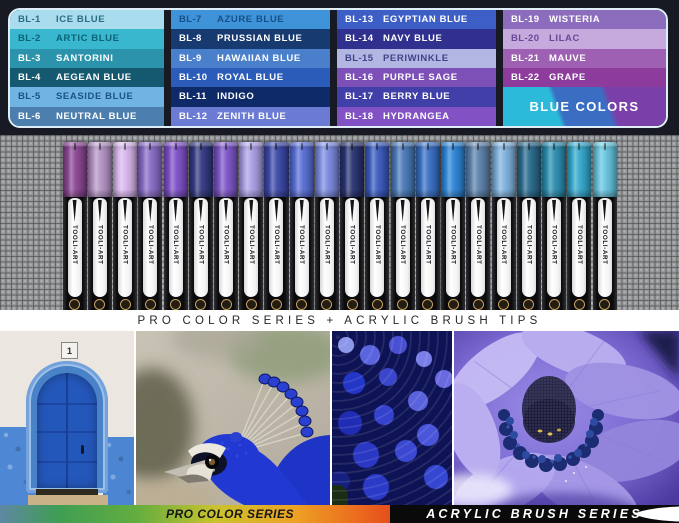 This screenshot has height=523, width=679. What do you see at coordinates (568, 58) in the screenshot?
I see `color-name: MAUVE` at bounding box center [568, 58].